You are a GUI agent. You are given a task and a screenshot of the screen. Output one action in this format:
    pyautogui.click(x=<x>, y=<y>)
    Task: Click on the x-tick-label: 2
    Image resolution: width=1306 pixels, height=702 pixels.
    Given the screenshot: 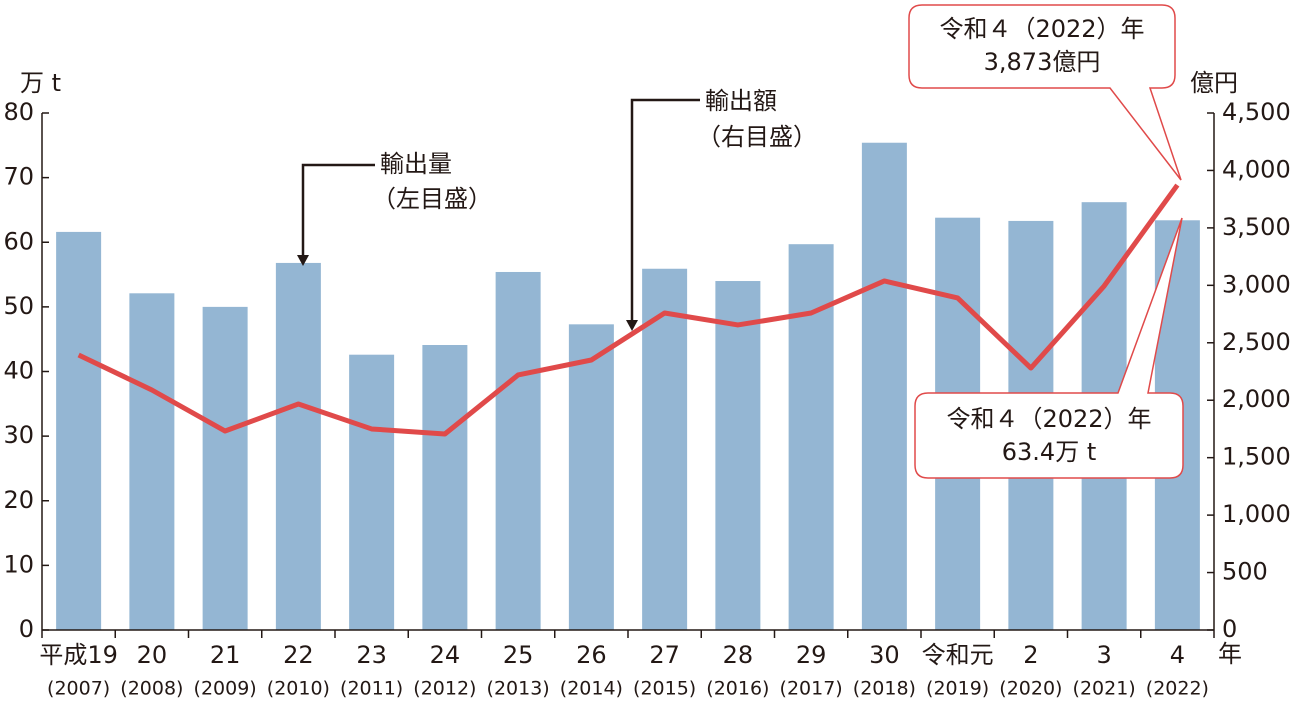 What is the action you would take?
    pyautogui.click(x=1030, y=655)
    